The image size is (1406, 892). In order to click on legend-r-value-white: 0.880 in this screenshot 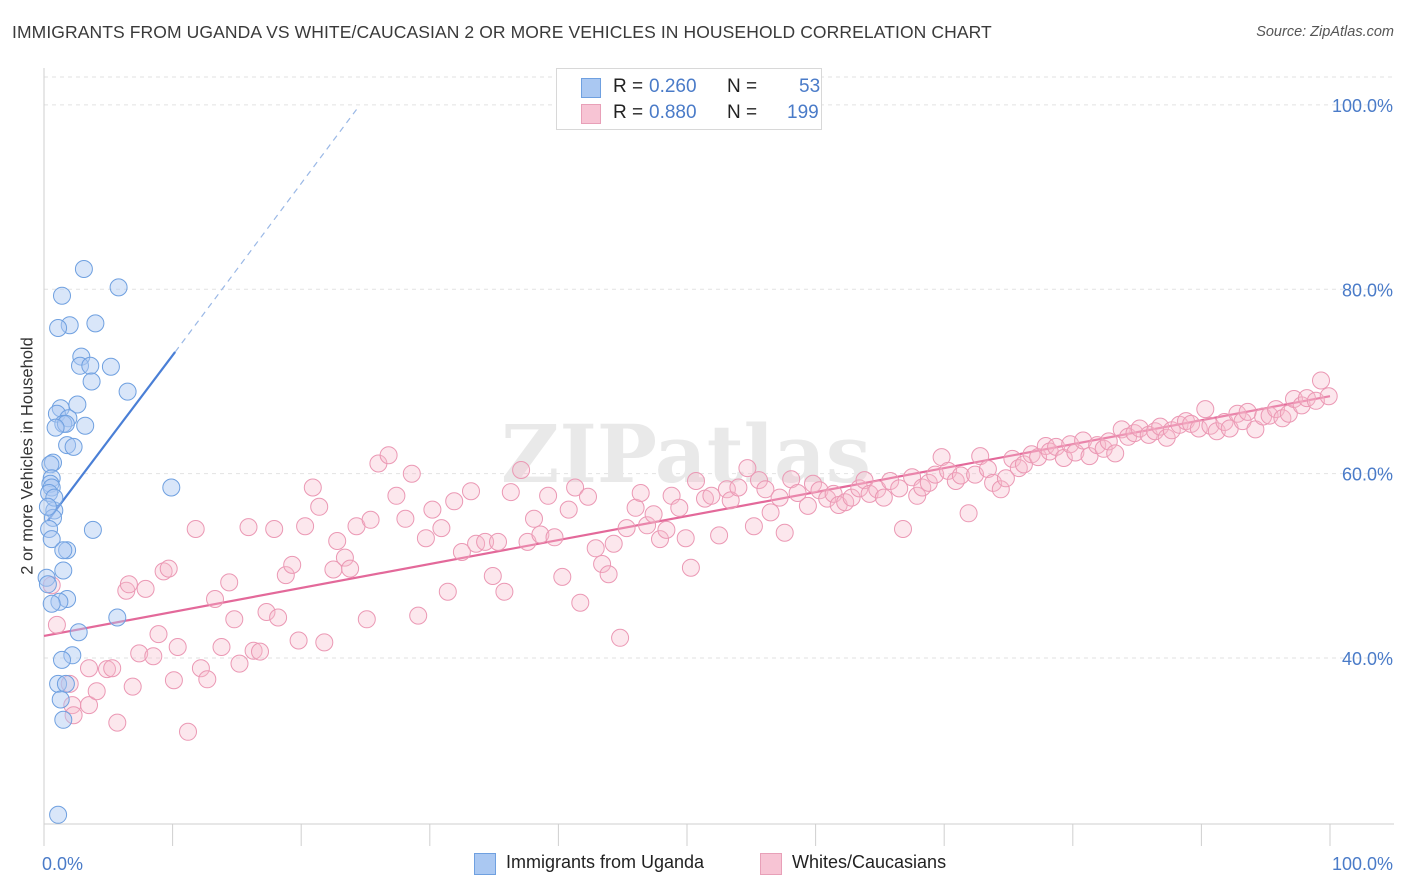, I will do `click(673, 112)`.